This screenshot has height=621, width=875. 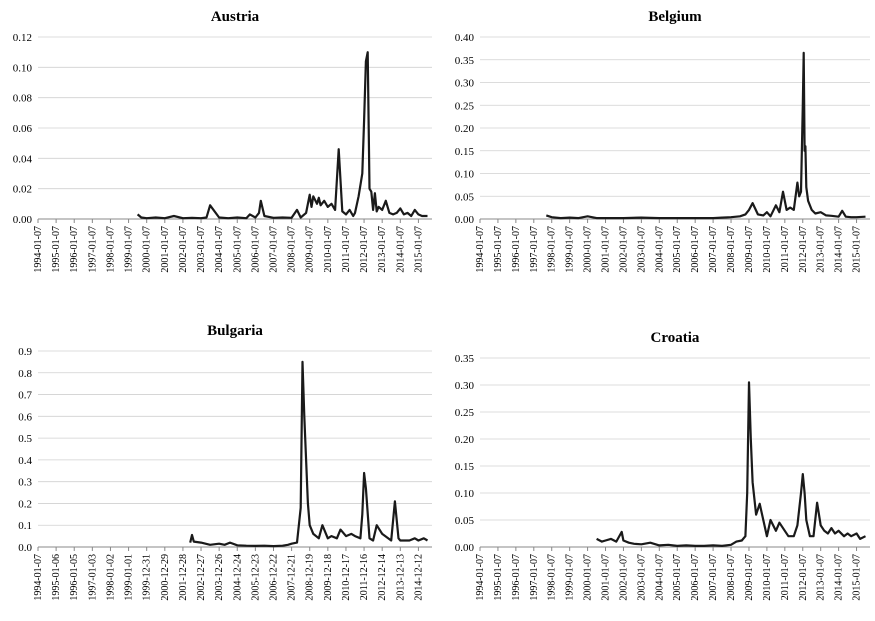 I want to click on y-tick-label: 0.00, so click(x=23, y=220).